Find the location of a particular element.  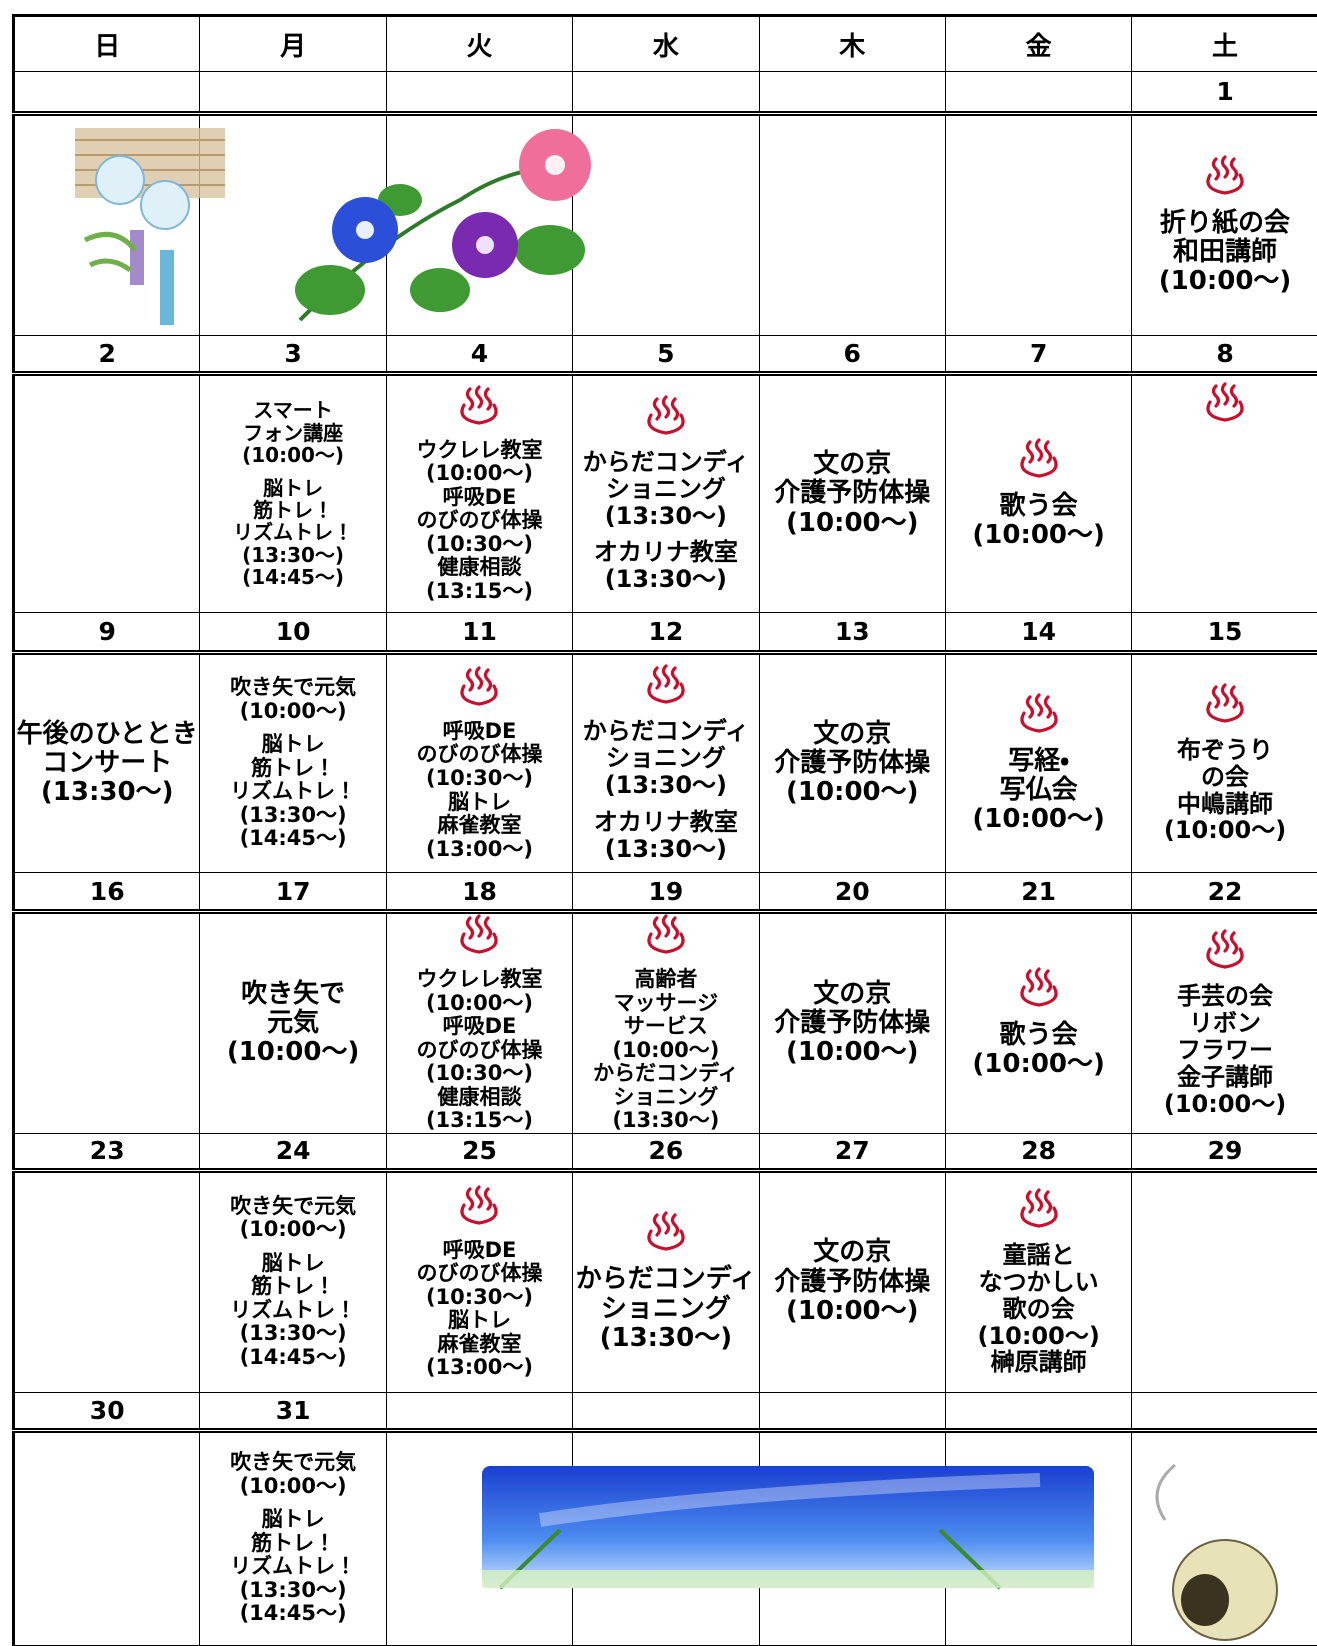

date-cell: 20 is located at coordinates (852, 892).